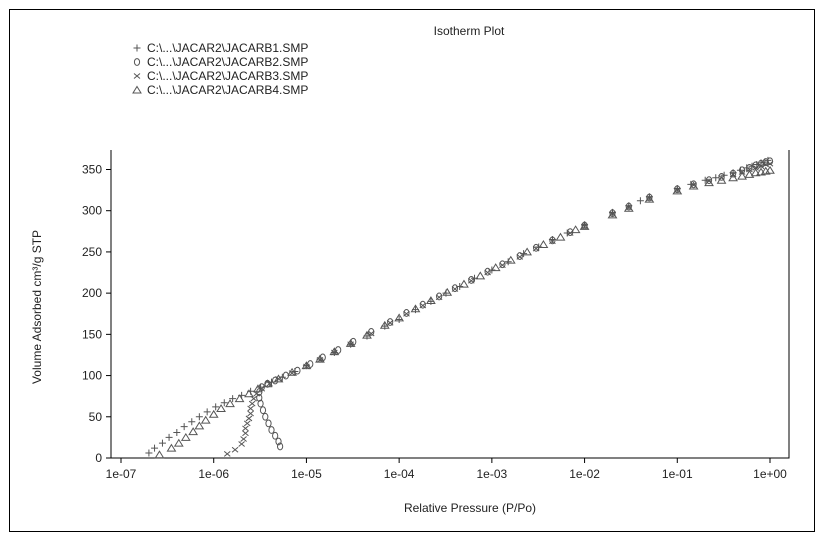 Image resolution: width=825 pixels, height=541 pixels. I want to click on y-tick-label: 200, so click(92, 293).